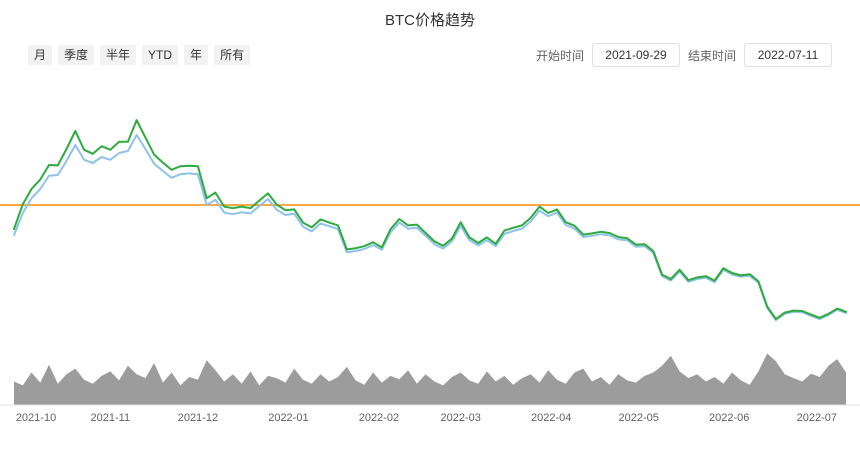  Describe the element at coordinates (429, 20) in the screenshot. I see `page-title: BTC价格趋势` at that location.